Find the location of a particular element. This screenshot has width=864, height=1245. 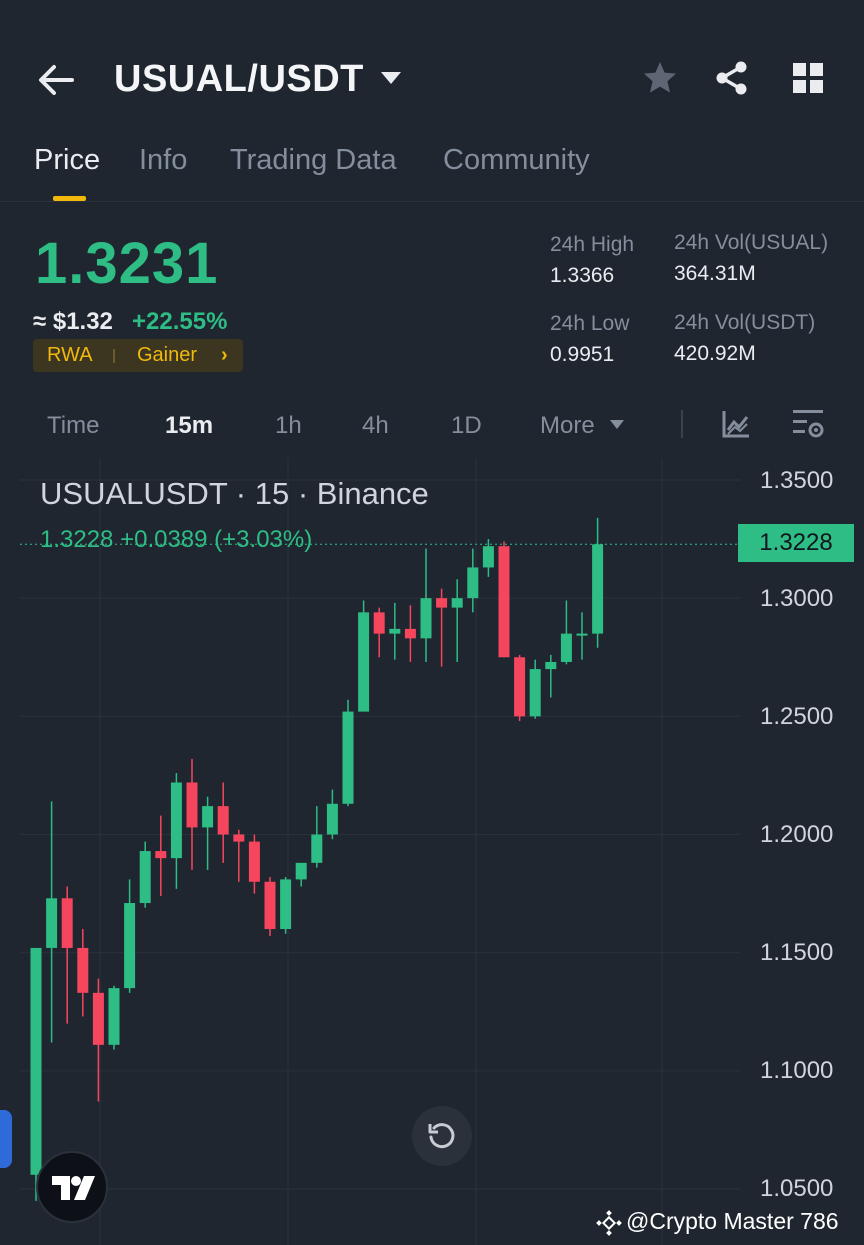

stat-low-label: 24h Low is located at coordinates (590, 323).